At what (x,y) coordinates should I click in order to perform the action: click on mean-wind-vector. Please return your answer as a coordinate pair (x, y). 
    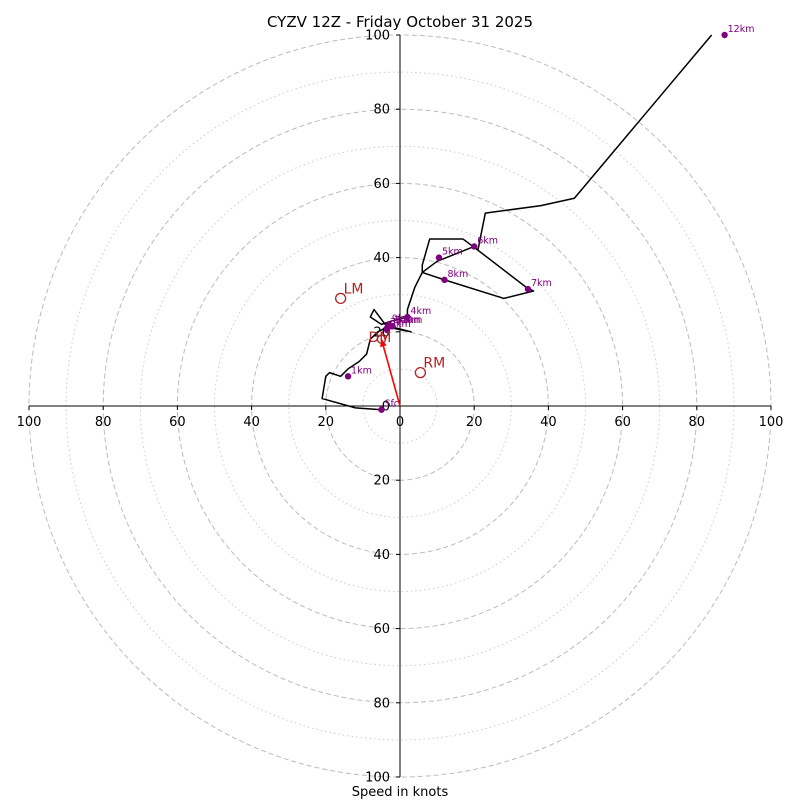
    Looking at the image, I should click on (390, 373).